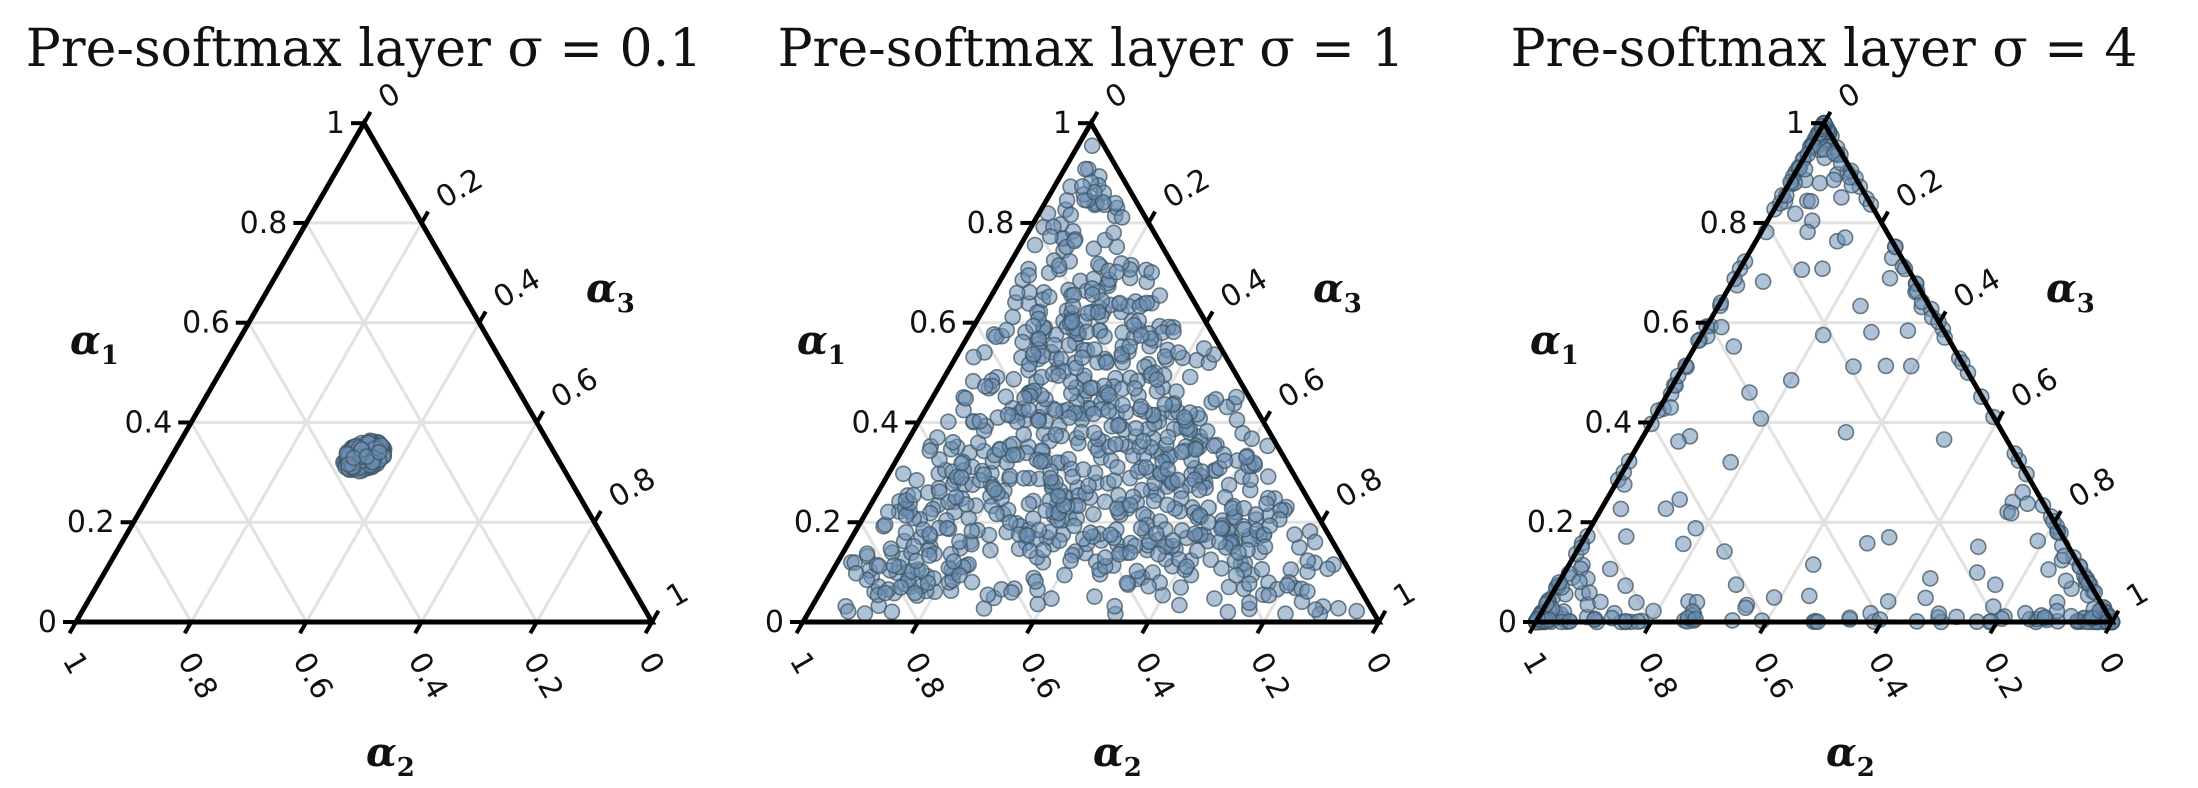 Image resolution: width=2198 pixels, height=788 pixels. I want to click on alpha2-tick-label: 0.2, so click(1270, 676).